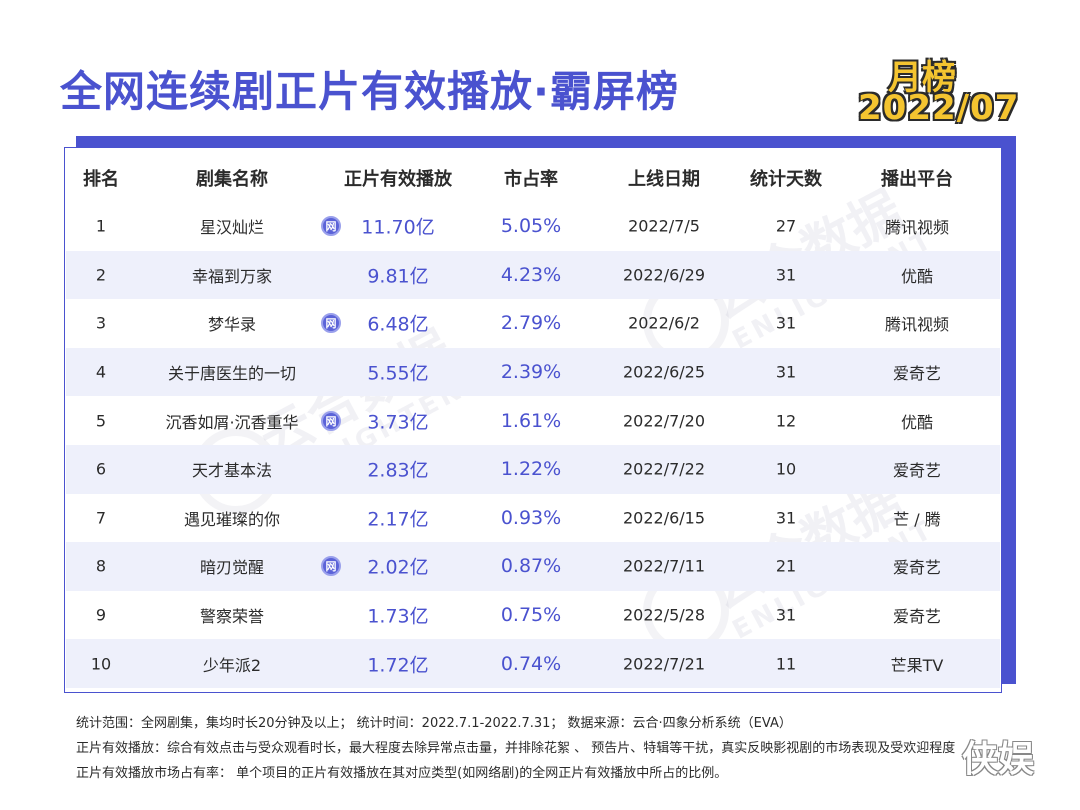 The height and width of the screenshot is (810, 1080). I want to click on table-row: 1 星汉灿烂 11.70亿 5.05% 2022/7/5 27 腾讯视频 网, so click(533, 226).